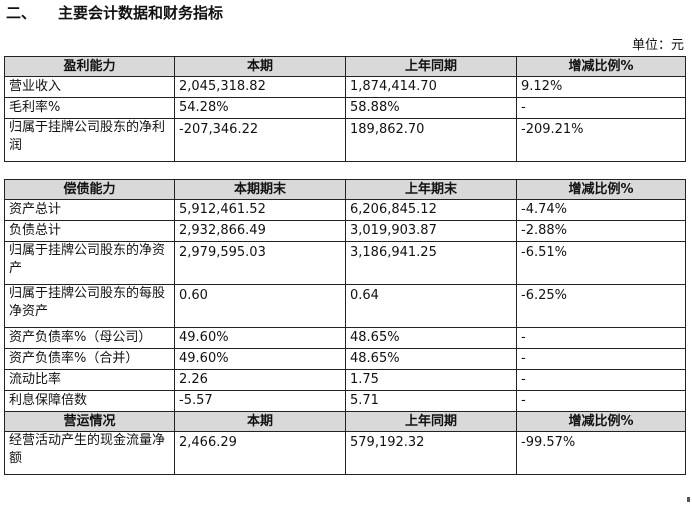  I want to click on change-percent: -6.25%, so click(601, 306).